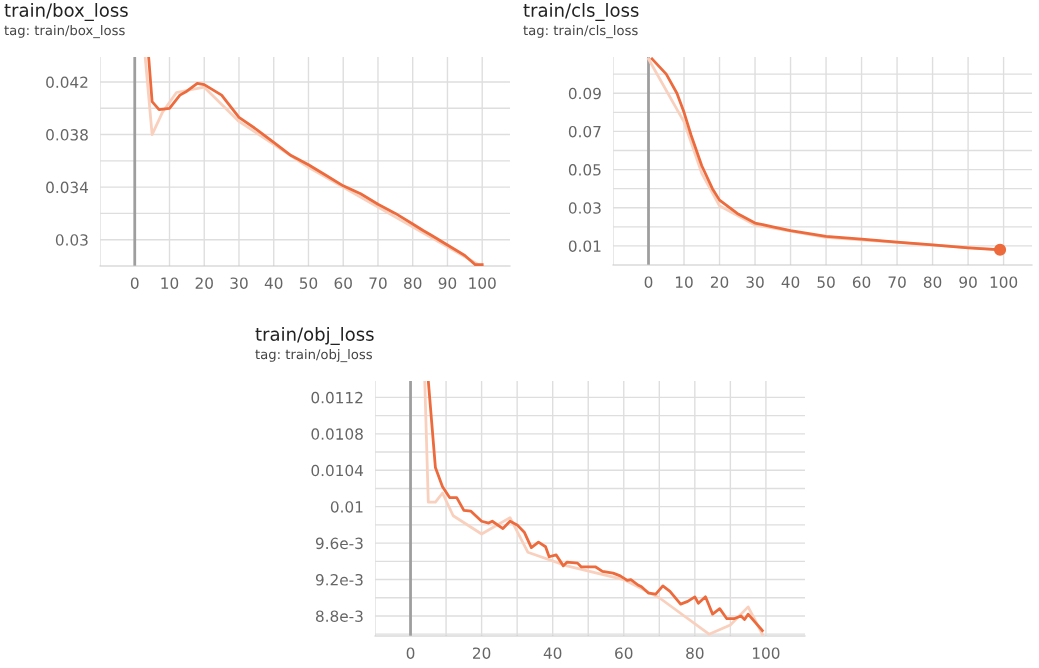 The height and width of the screenshot is (668, 1039). Describe the element at coordinates (339, 616) in the screenshot. I see `y-tick-label: 8.8e-3` at that location.